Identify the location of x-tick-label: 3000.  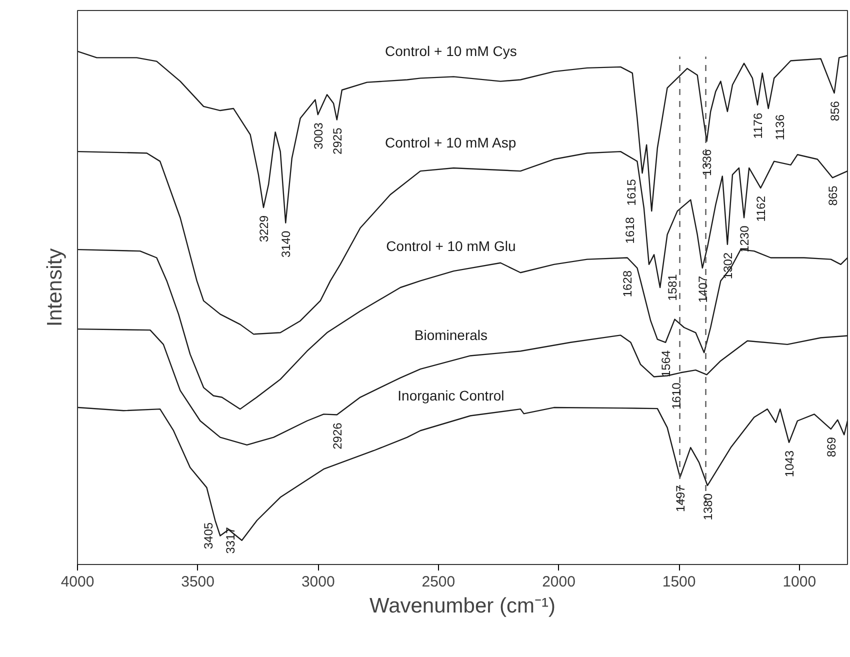
(318, 582).